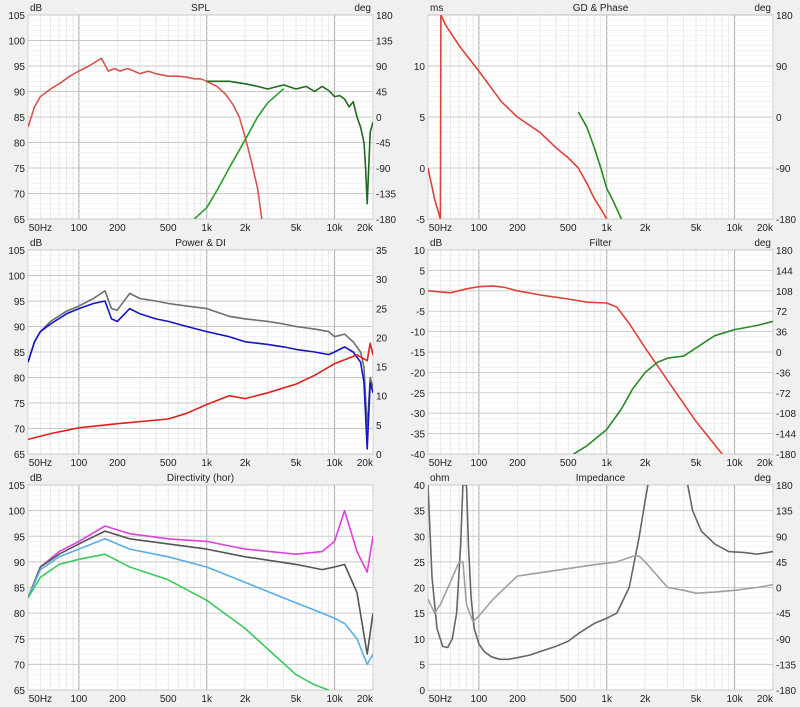 This screenshot has width=800, height=707. Describe the element at coordinates (418, 394) in the screenshot. I see `y-tick-label: -25` at that location.